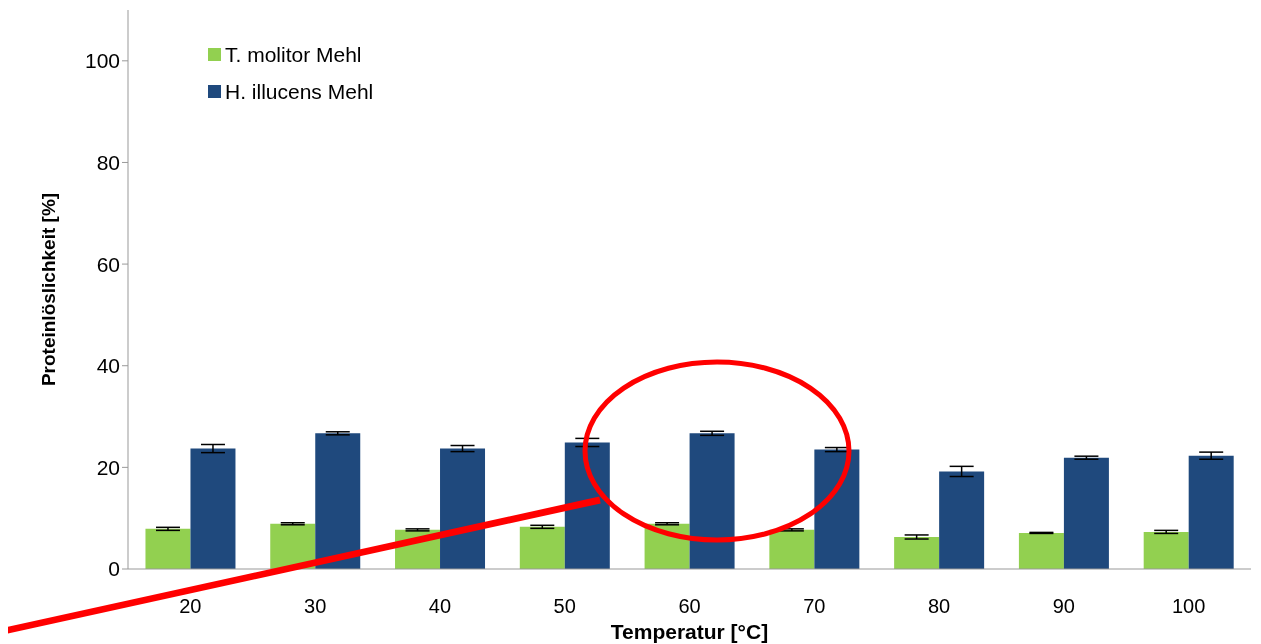 This screenshot has width=1261, height=644. What do you see at coordinates (190, 606) in the screenshot?
I see `x-tick-label: 20` at bounding box center [190, 606].